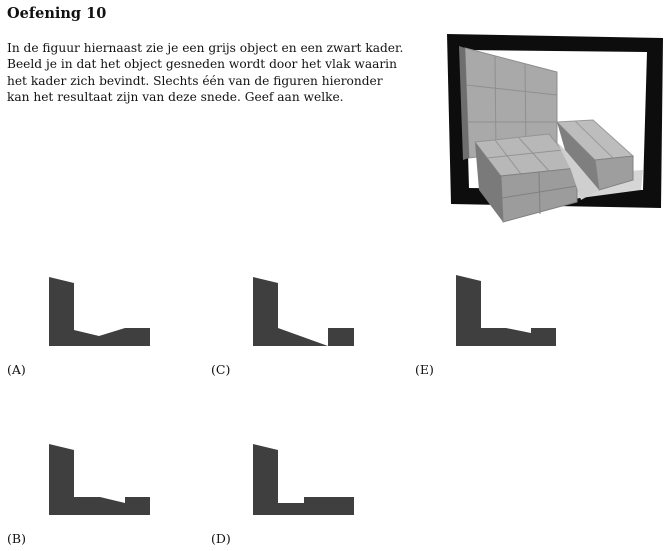  Describe the element at coordinates (555, 121) in the screenshot. I see `black-frame` at that location.